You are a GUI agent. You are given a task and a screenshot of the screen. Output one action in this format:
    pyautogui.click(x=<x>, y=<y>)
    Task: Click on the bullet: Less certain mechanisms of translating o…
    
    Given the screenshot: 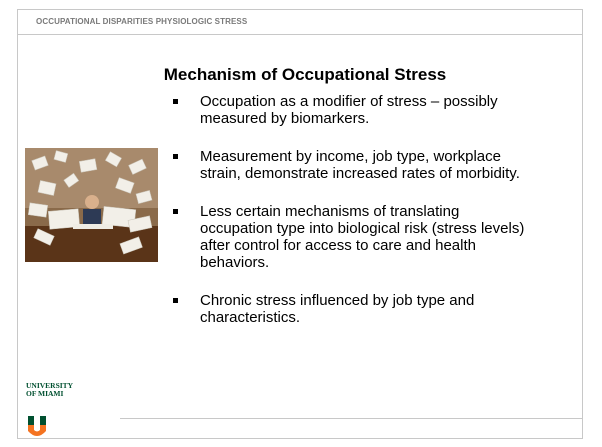 What is the action you would take?
    pyautogui.click(x=353, y=237)
    